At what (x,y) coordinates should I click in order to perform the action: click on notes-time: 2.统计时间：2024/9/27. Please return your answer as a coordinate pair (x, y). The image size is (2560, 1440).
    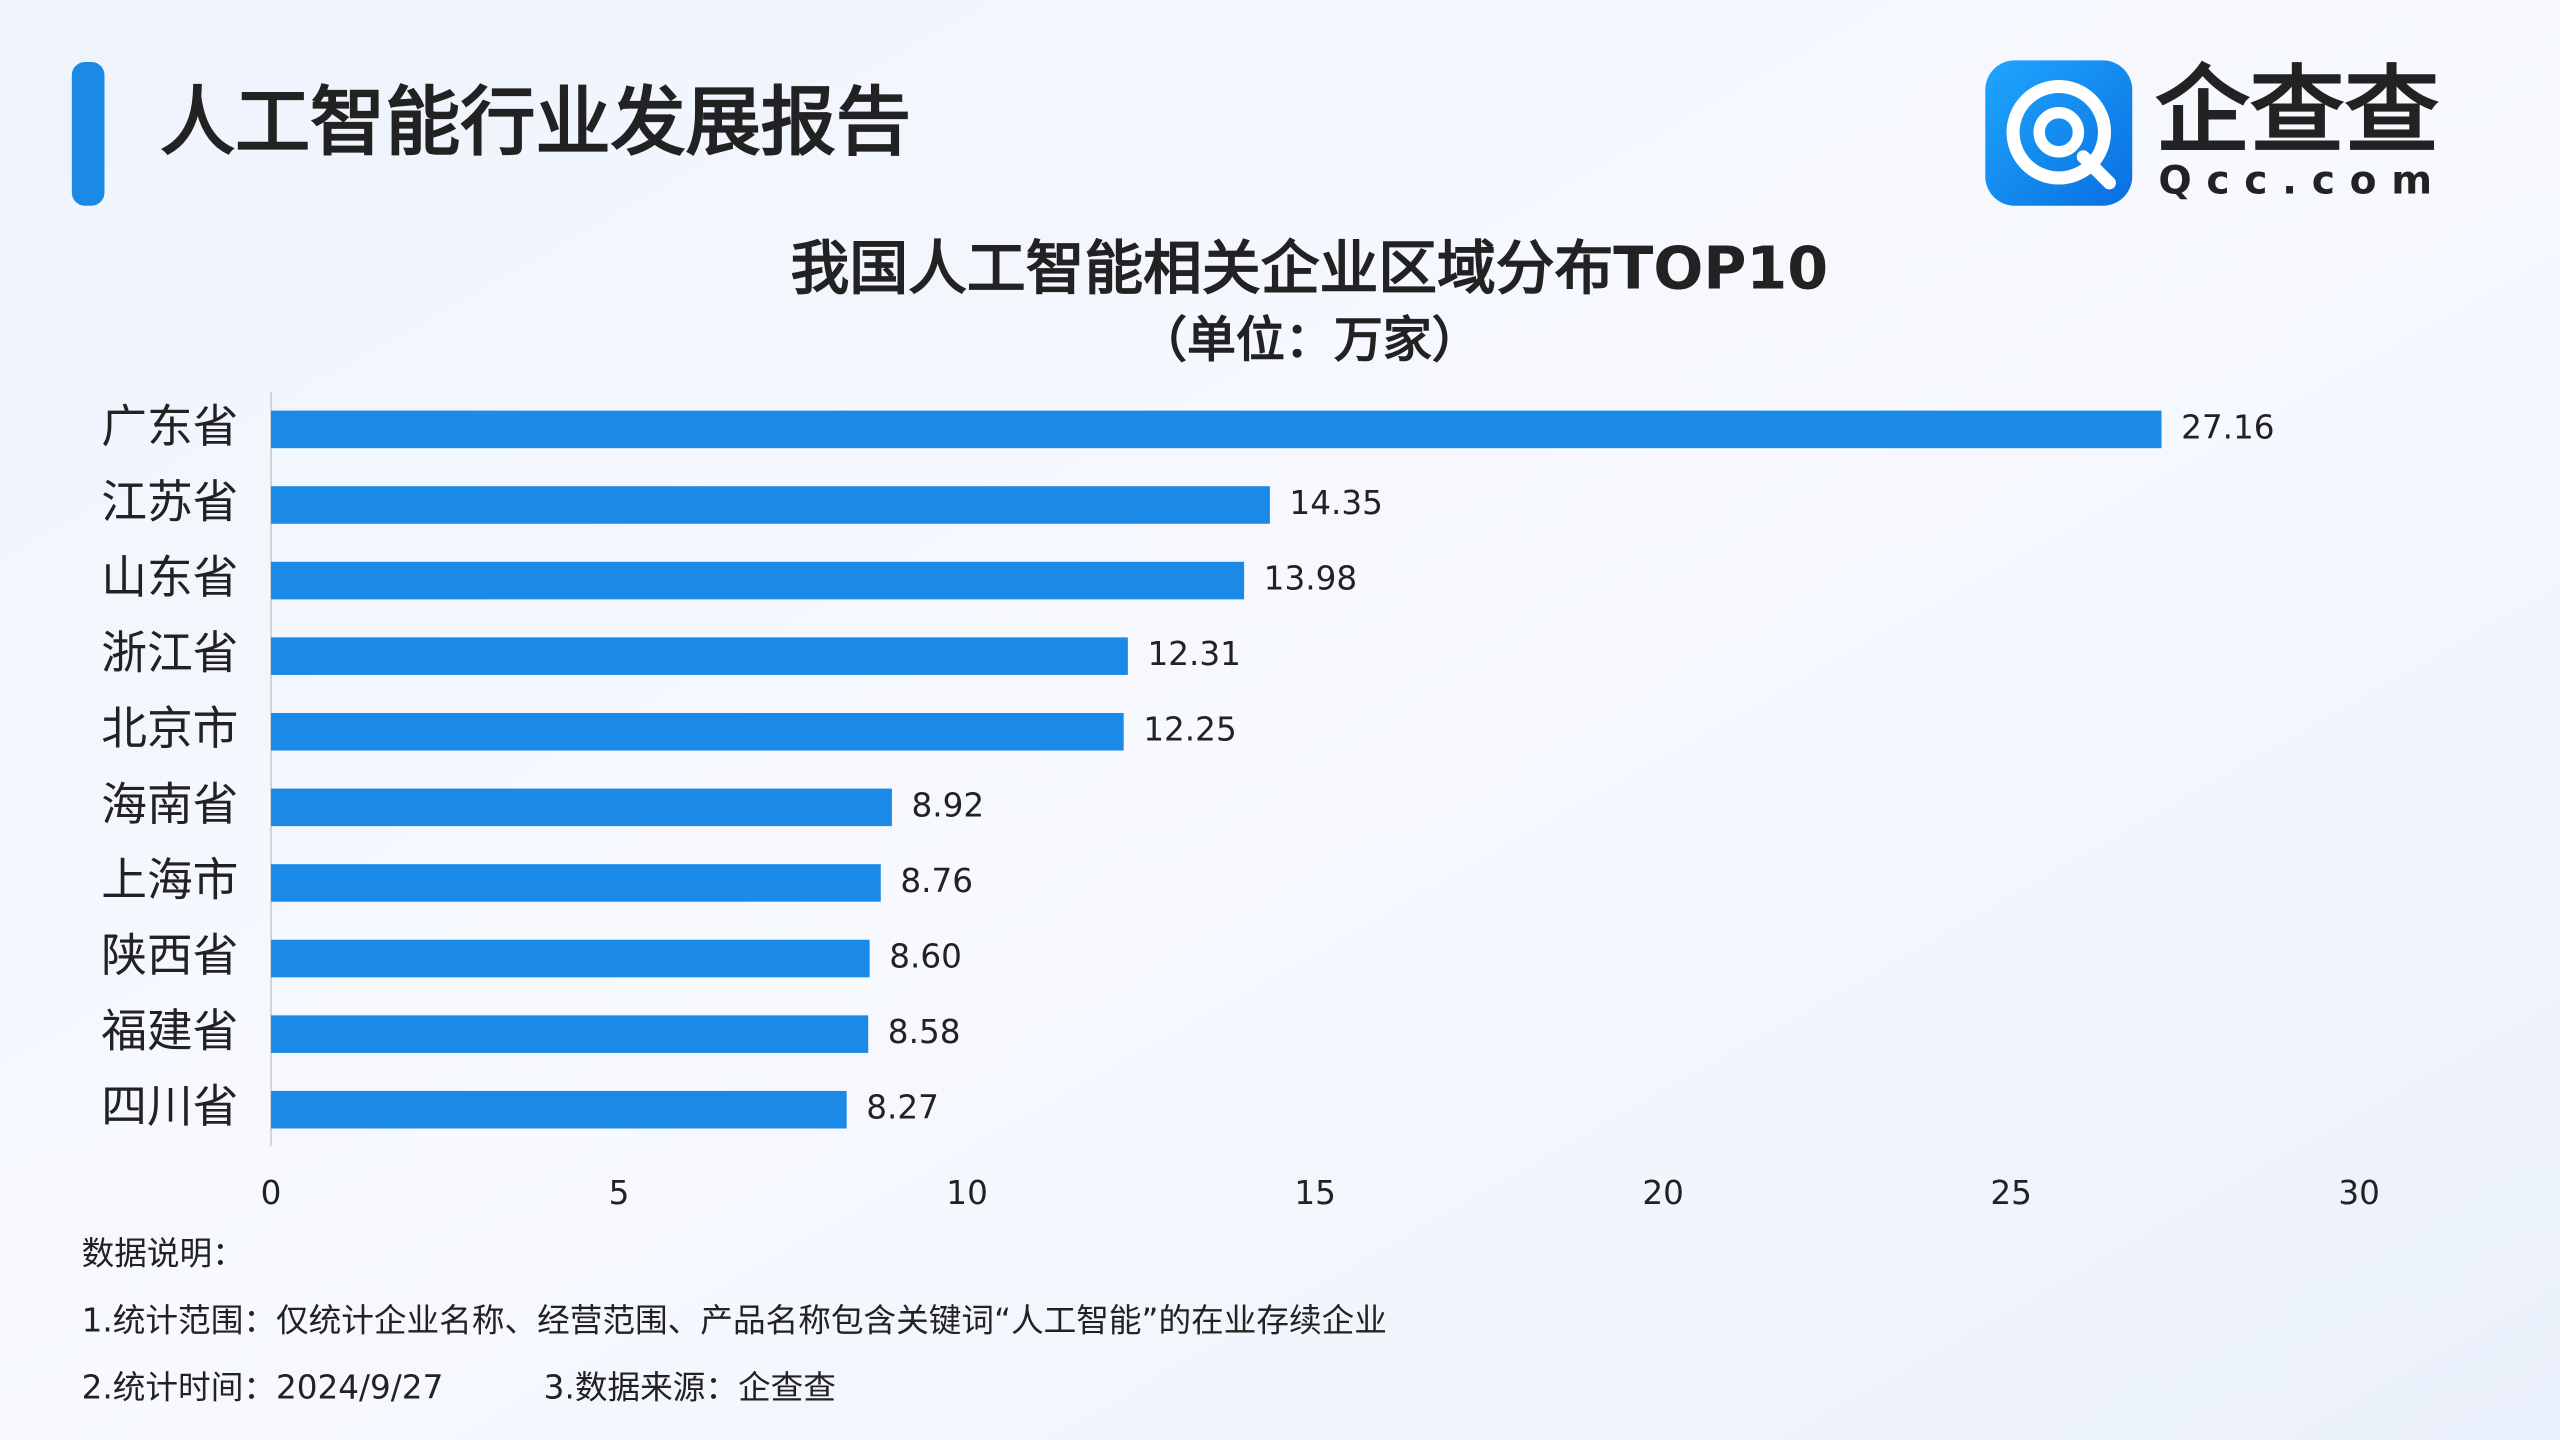
    Looking at the image, I should click on (263, 1387).